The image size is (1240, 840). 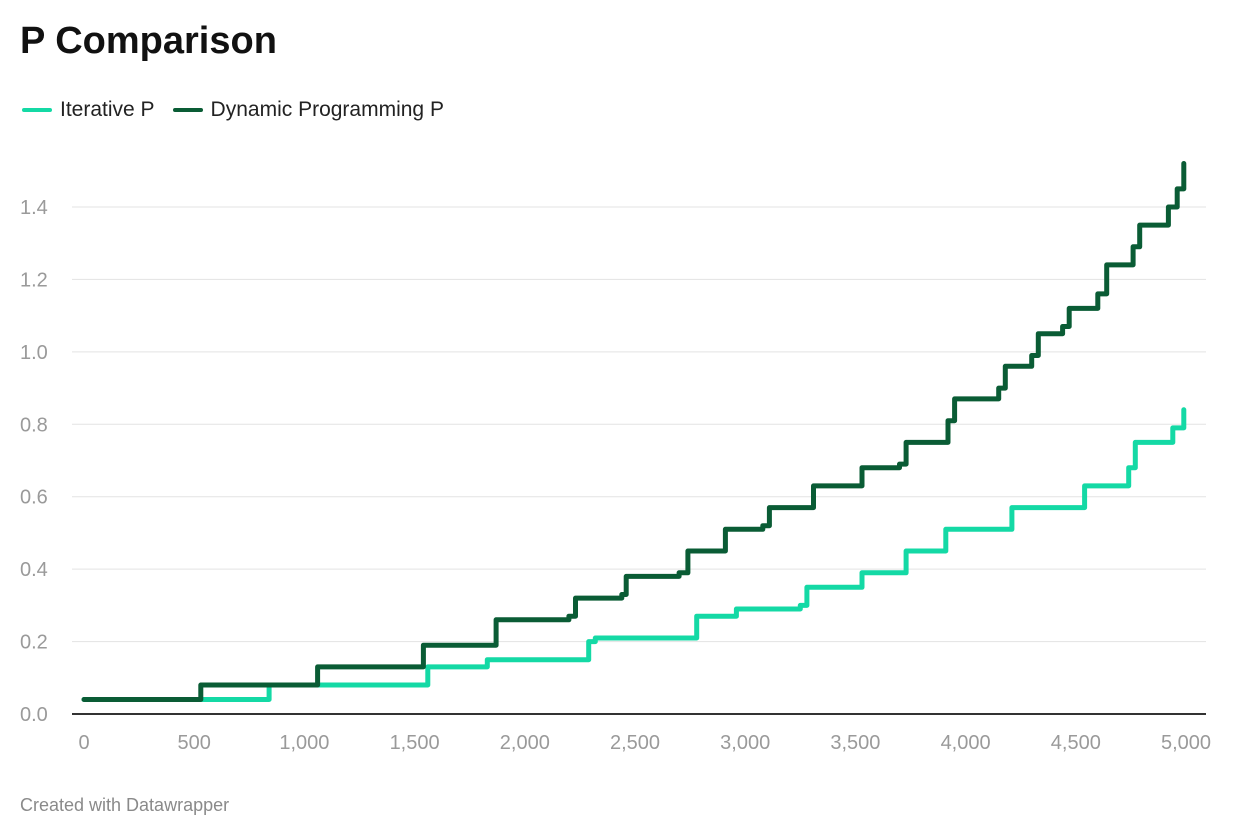 What do you see at coordinates (194, 743) in the screenshot?
I see `x-tick-label: 500` at bounding box center [194, 743].